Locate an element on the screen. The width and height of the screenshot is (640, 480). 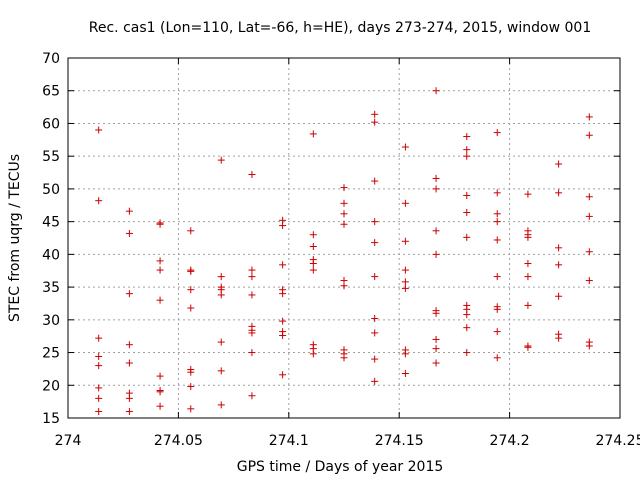
y-tick-label: 15 is located at coordinates (51, 419).